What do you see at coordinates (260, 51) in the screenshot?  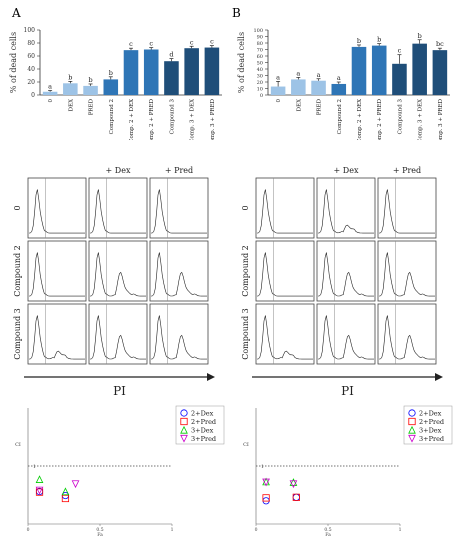 I see `y-tick-label: 70` at bounding box center [260, 51].